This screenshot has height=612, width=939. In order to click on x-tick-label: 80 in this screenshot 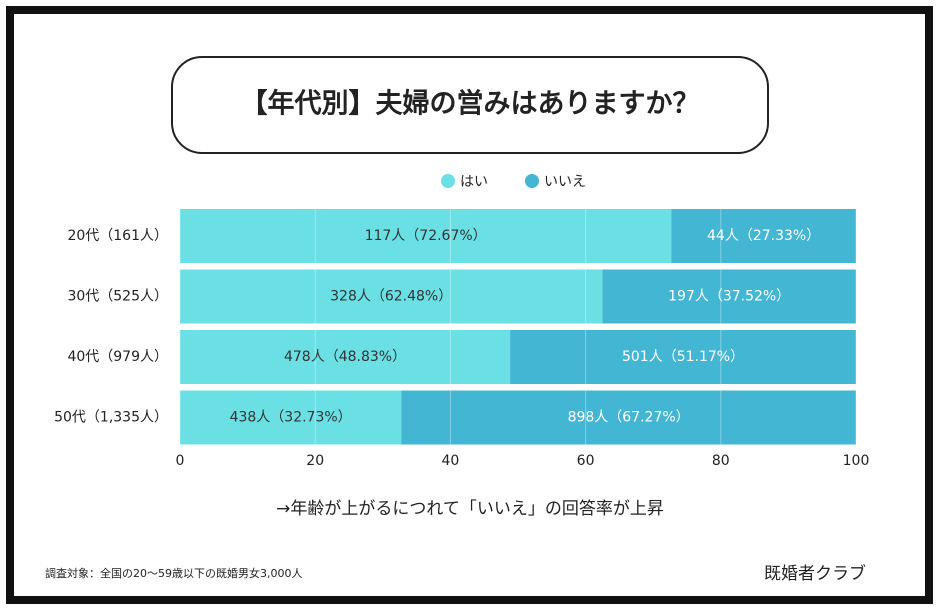, I will do `click(721, 461)`.